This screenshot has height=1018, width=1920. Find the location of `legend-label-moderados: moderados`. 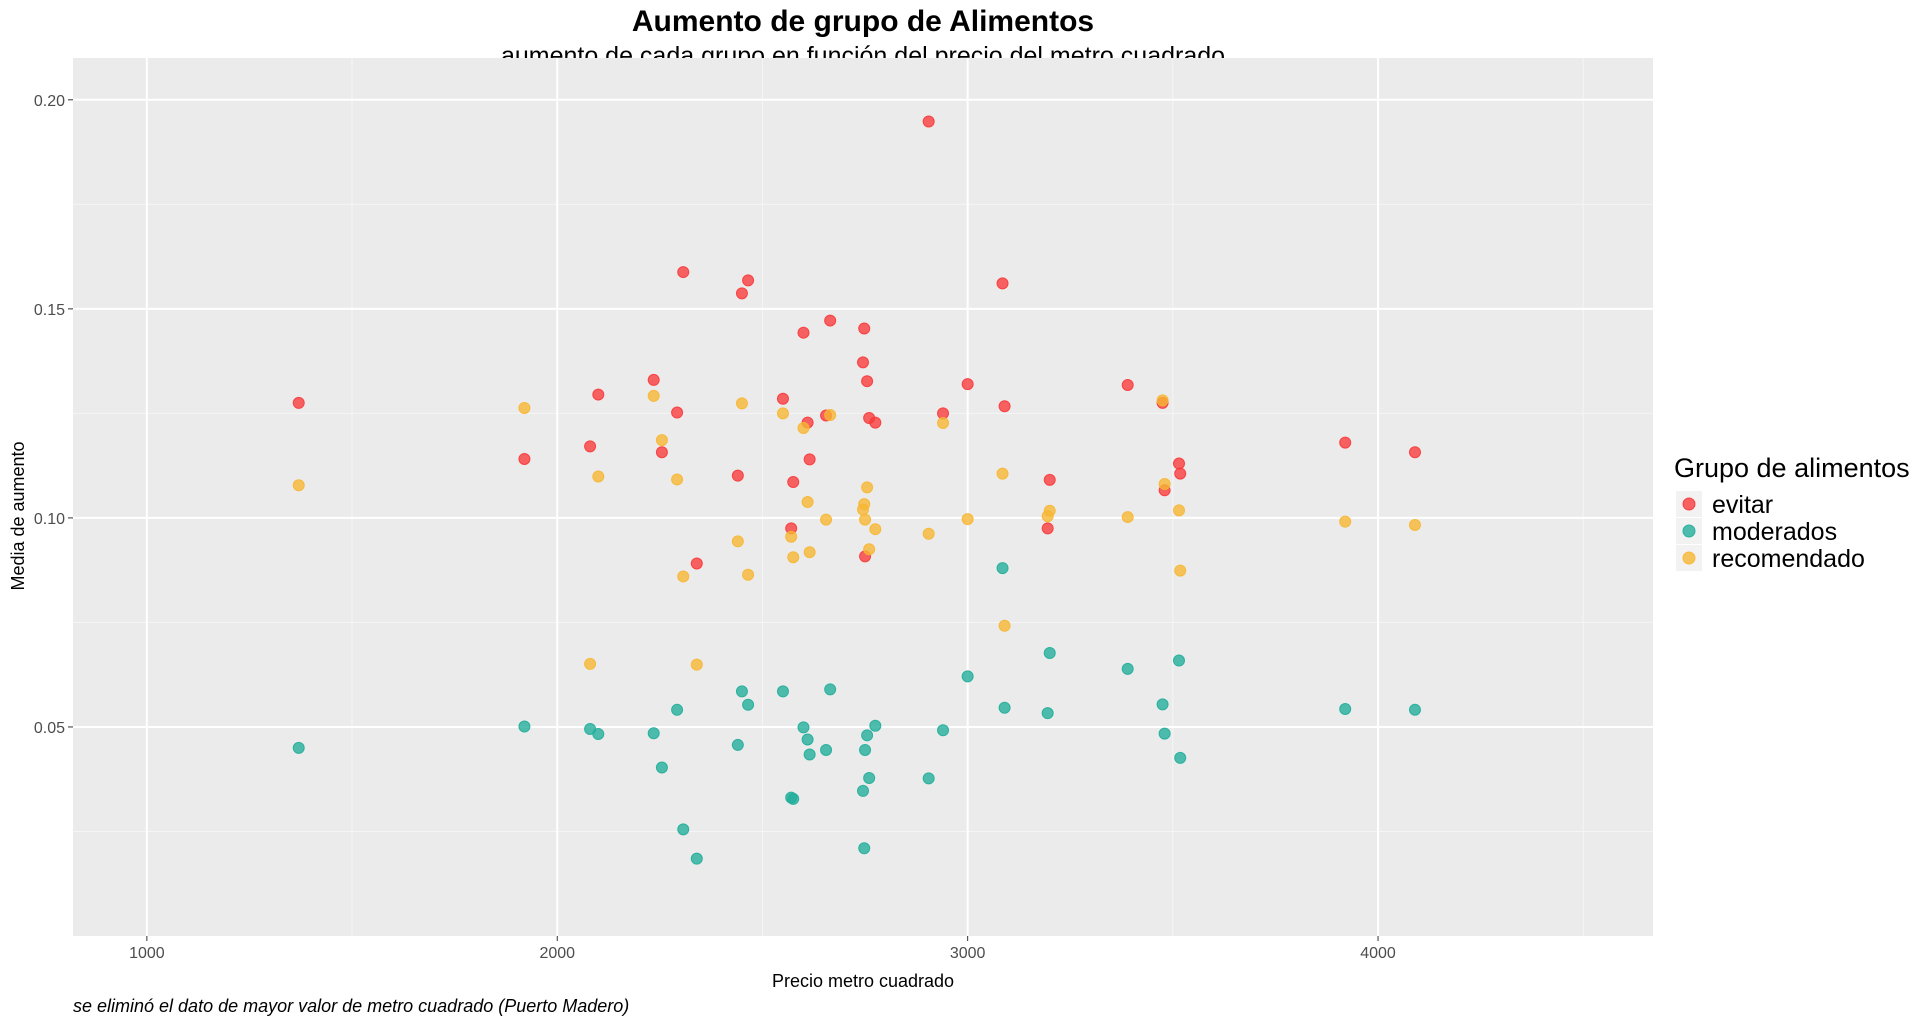

legend-label-moderados: moderados is located at coordinates (1774, 532).